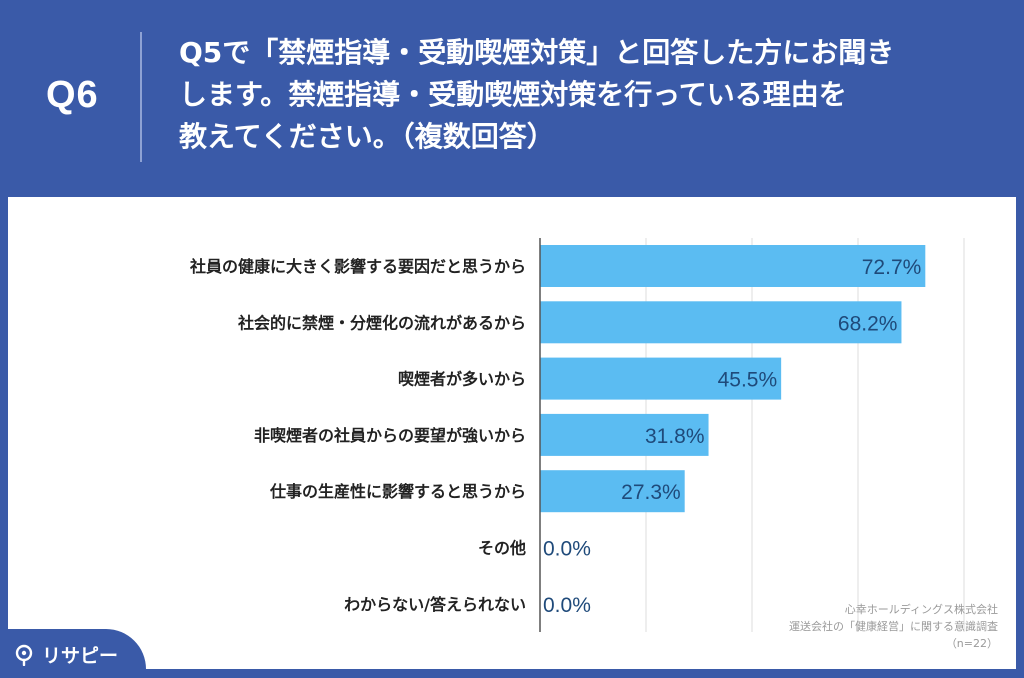 This screenshot has width=1024, height=678. What do you see at coordinates (971, 643) in the screenshot?
I see `source-sample: （n=22）` at bounding box center [971, 643].